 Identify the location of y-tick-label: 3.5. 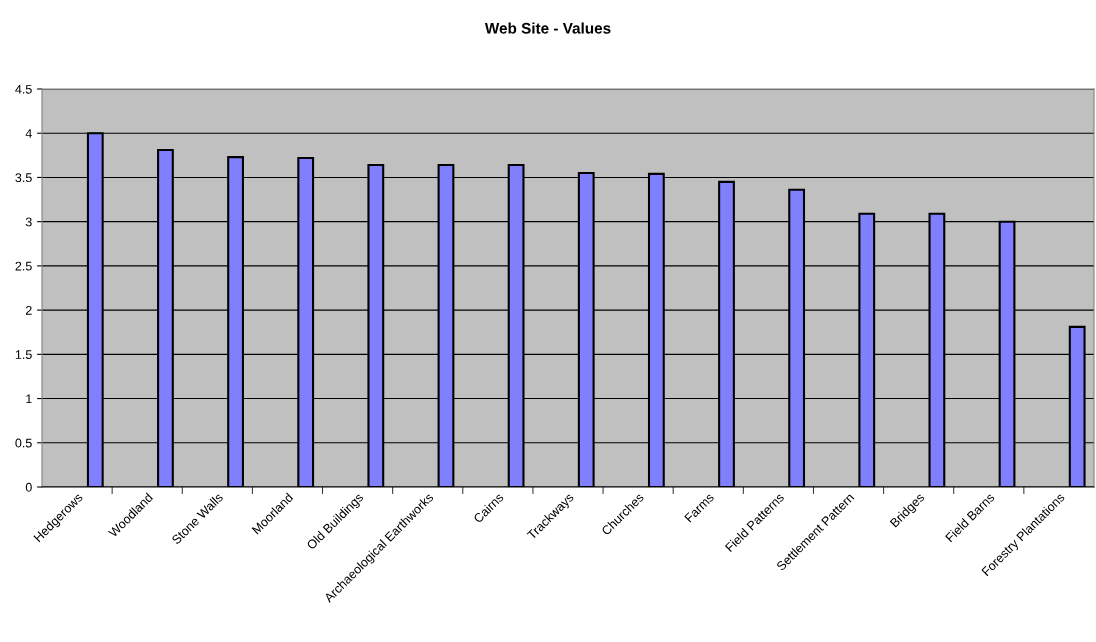
(23, 178).